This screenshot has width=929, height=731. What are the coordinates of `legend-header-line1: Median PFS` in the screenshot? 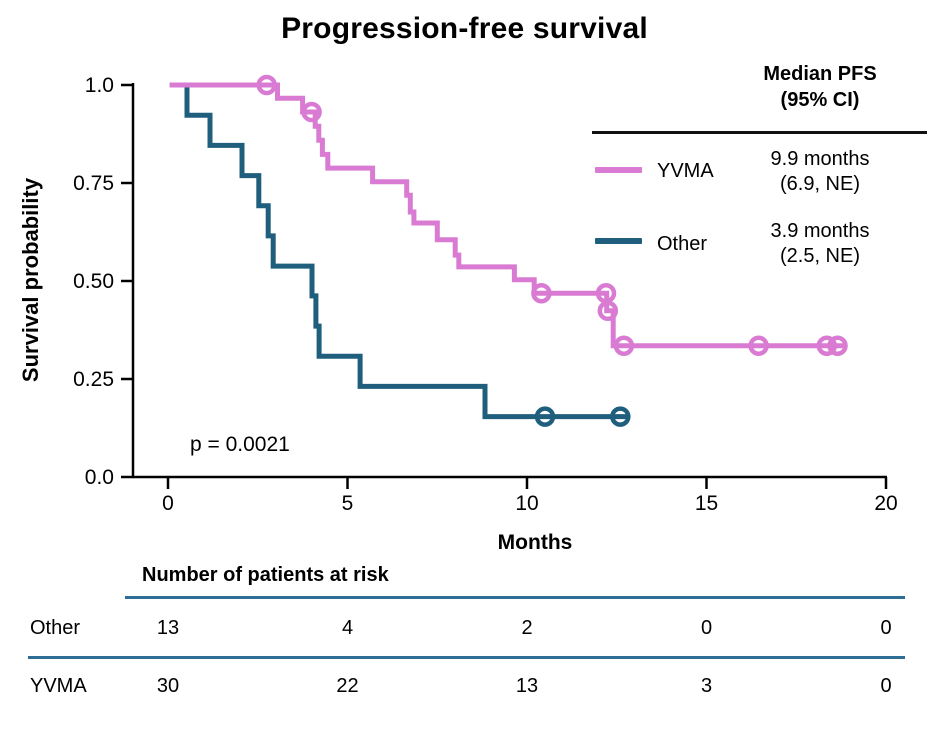 It's located at (820, 74).